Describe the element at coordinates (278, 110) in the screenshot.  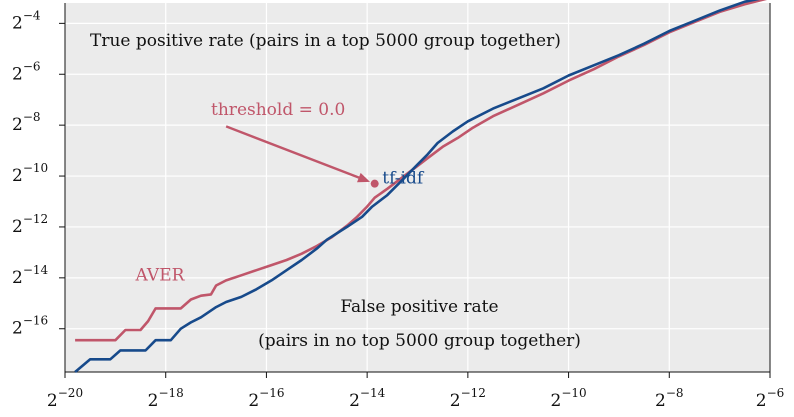
I see `threshold-label: threshold = 0.0` at that location.